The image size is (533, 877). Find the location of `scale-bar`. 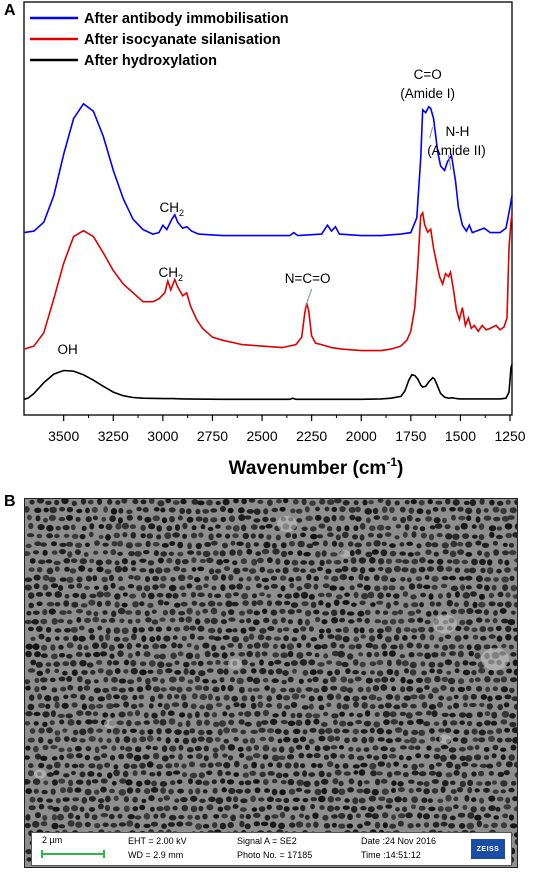

scale-bar is located at coordinates (73, 854).